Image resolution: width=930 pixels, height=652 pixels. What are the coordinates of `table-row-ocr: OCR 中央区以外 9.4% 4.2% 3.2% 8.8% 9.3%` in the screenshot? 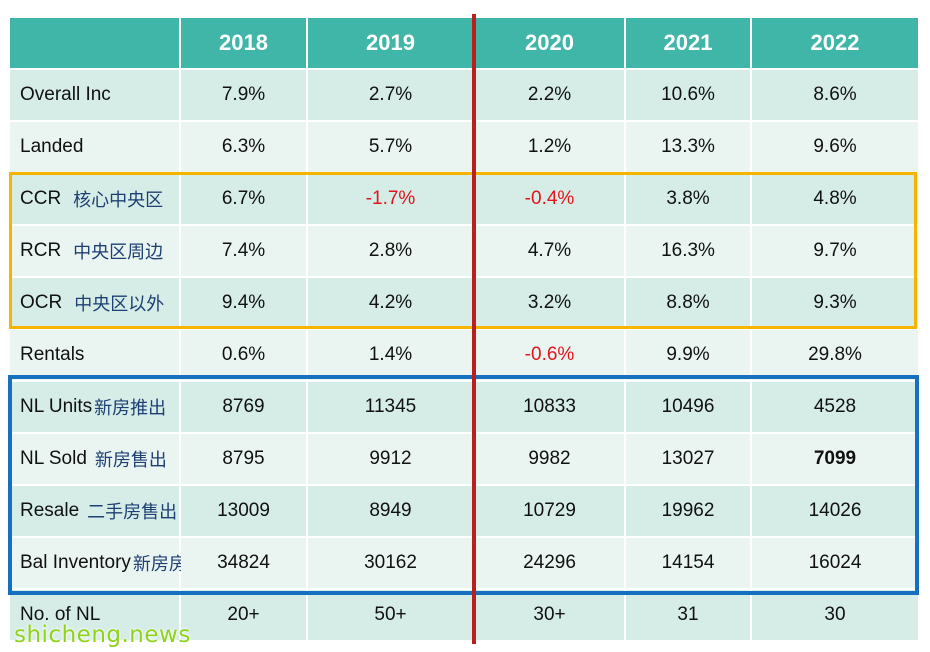 It's located at (464, 303).